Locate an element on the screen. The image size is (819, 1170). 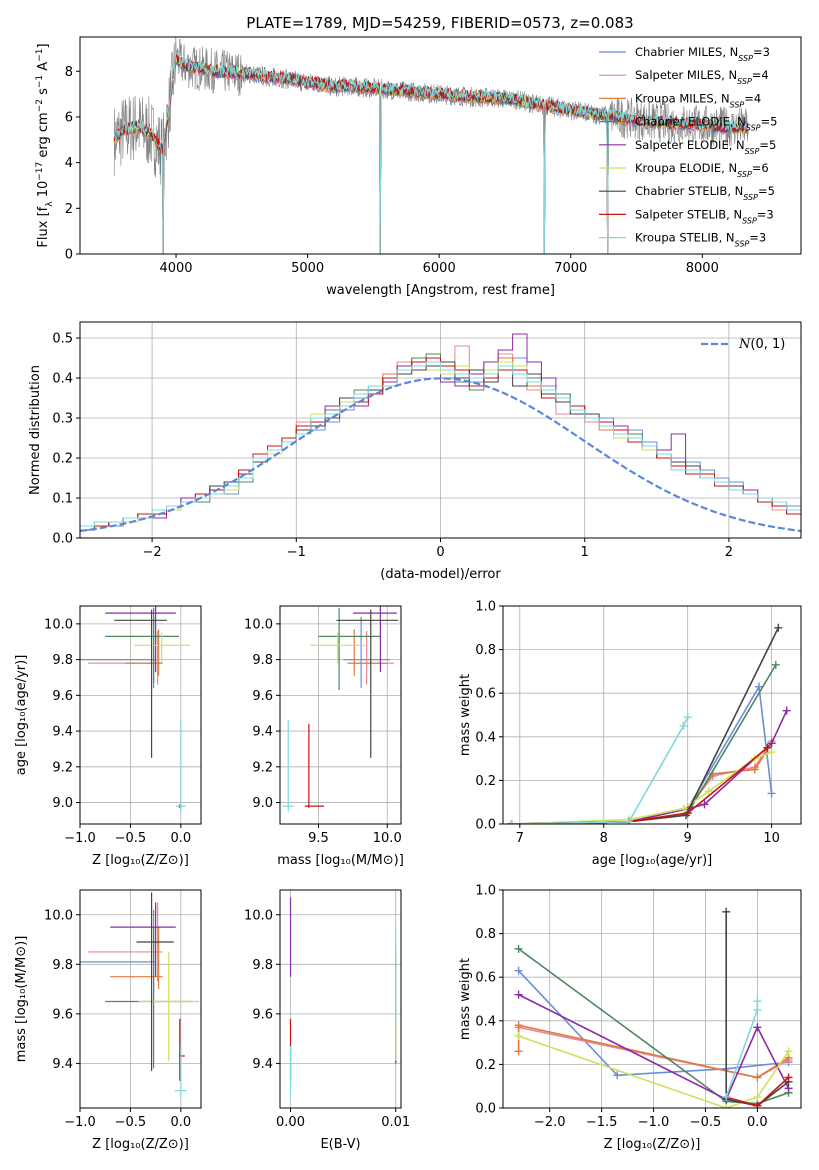
label-fragment: E(B-V) is located at coordinates (340, 1144).